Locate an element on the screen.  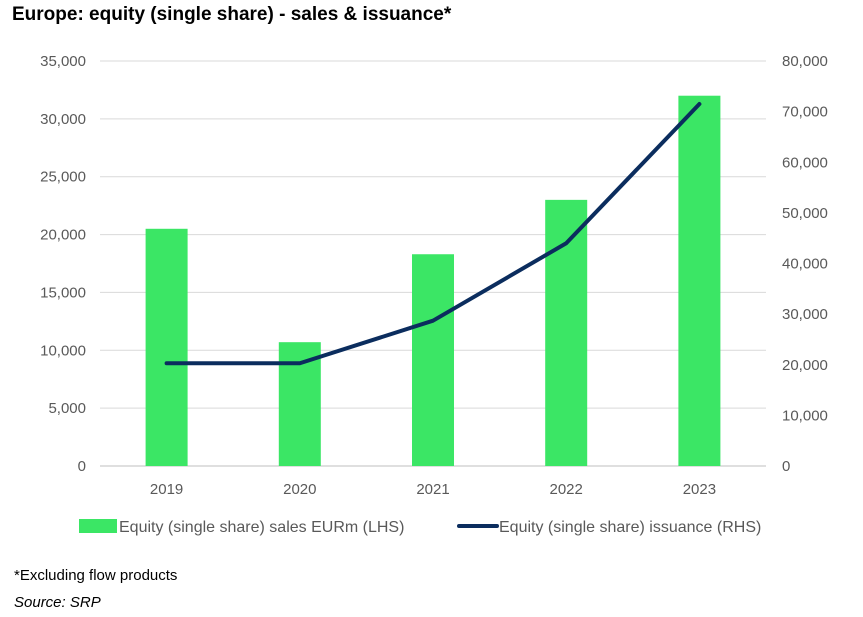
right-tick-label: 30,000 is located at coordinates (805, 314).